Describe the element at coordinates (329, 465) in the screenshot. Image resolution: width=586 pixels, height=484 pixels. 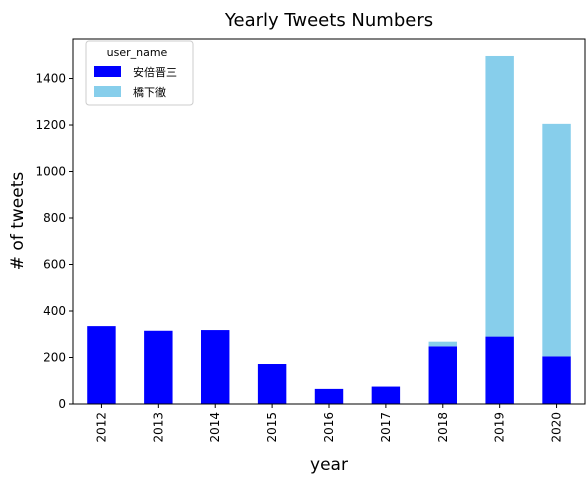
I see `x-axis-title: year` at that location.